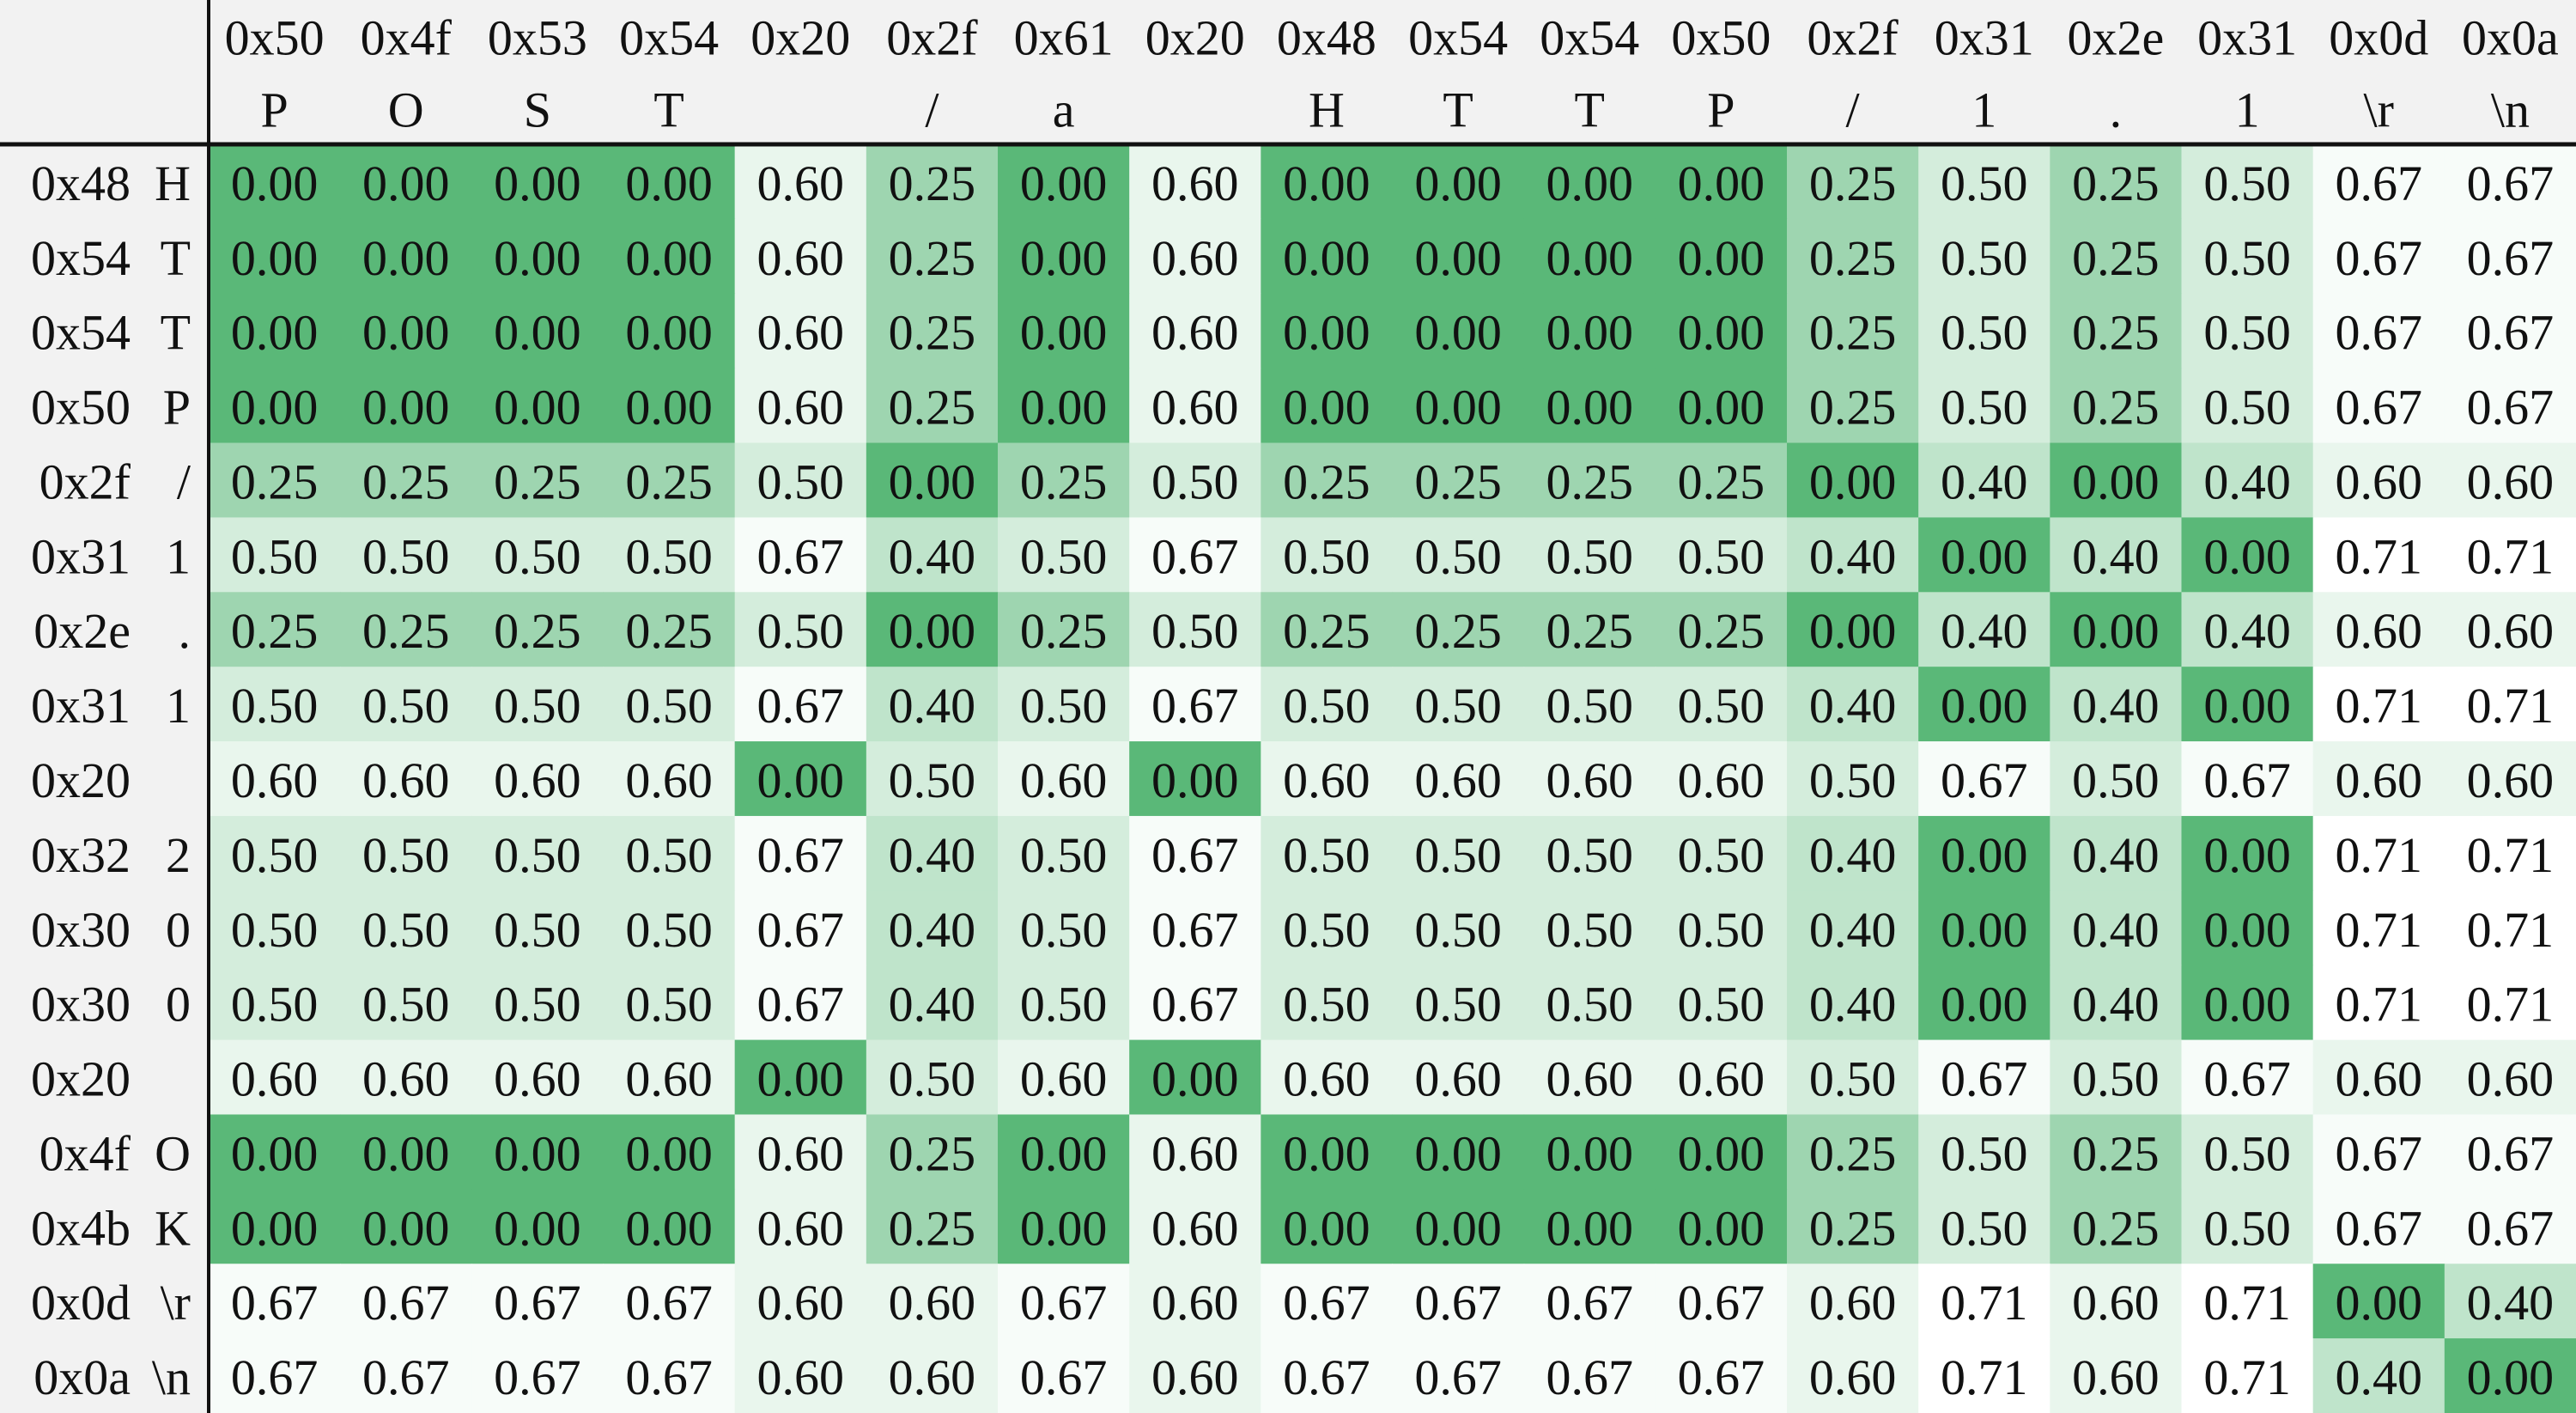  Describe the element at coordinates (185, 631) in the screenshot. I see `row-char-label: .` at that location.